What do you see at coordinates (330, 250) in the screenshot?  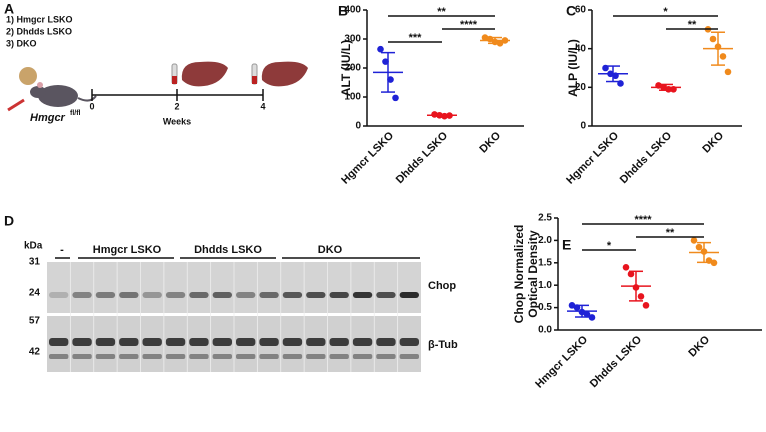 I see `blot-group: DKO` at bounding box center [330, 250].